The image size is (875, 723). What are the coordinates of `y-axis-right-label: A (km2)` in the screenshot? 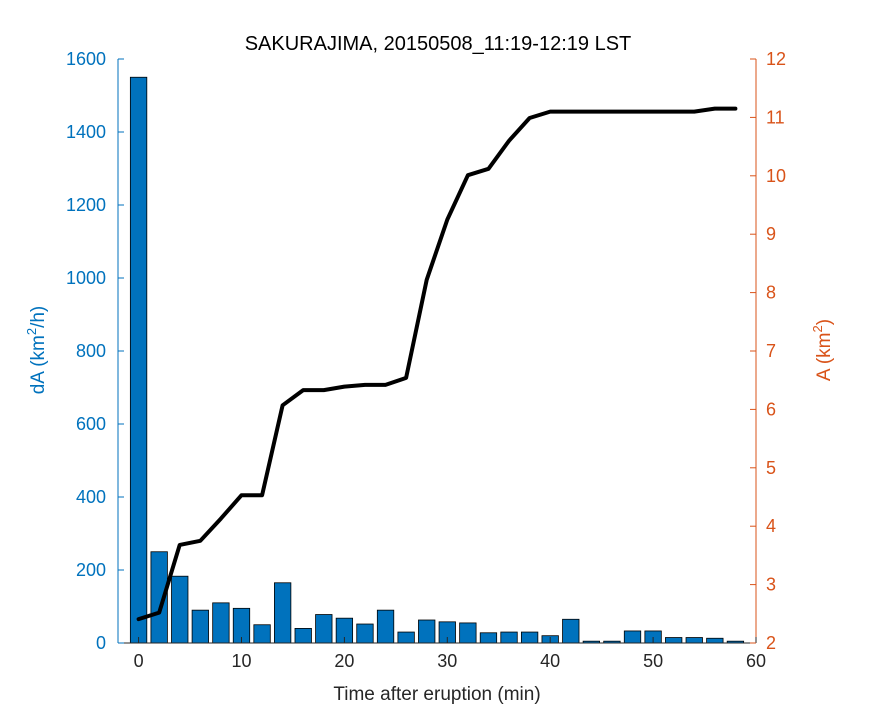 It's located at (822, 350).